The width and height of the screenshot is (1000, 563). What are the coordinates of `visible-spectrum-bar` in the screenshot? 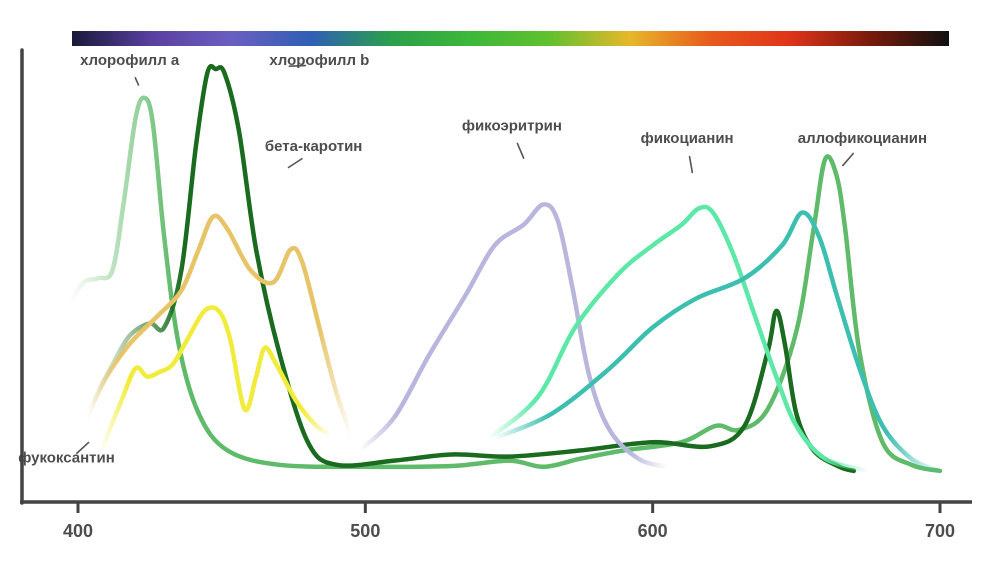 It's located at (510, 38).